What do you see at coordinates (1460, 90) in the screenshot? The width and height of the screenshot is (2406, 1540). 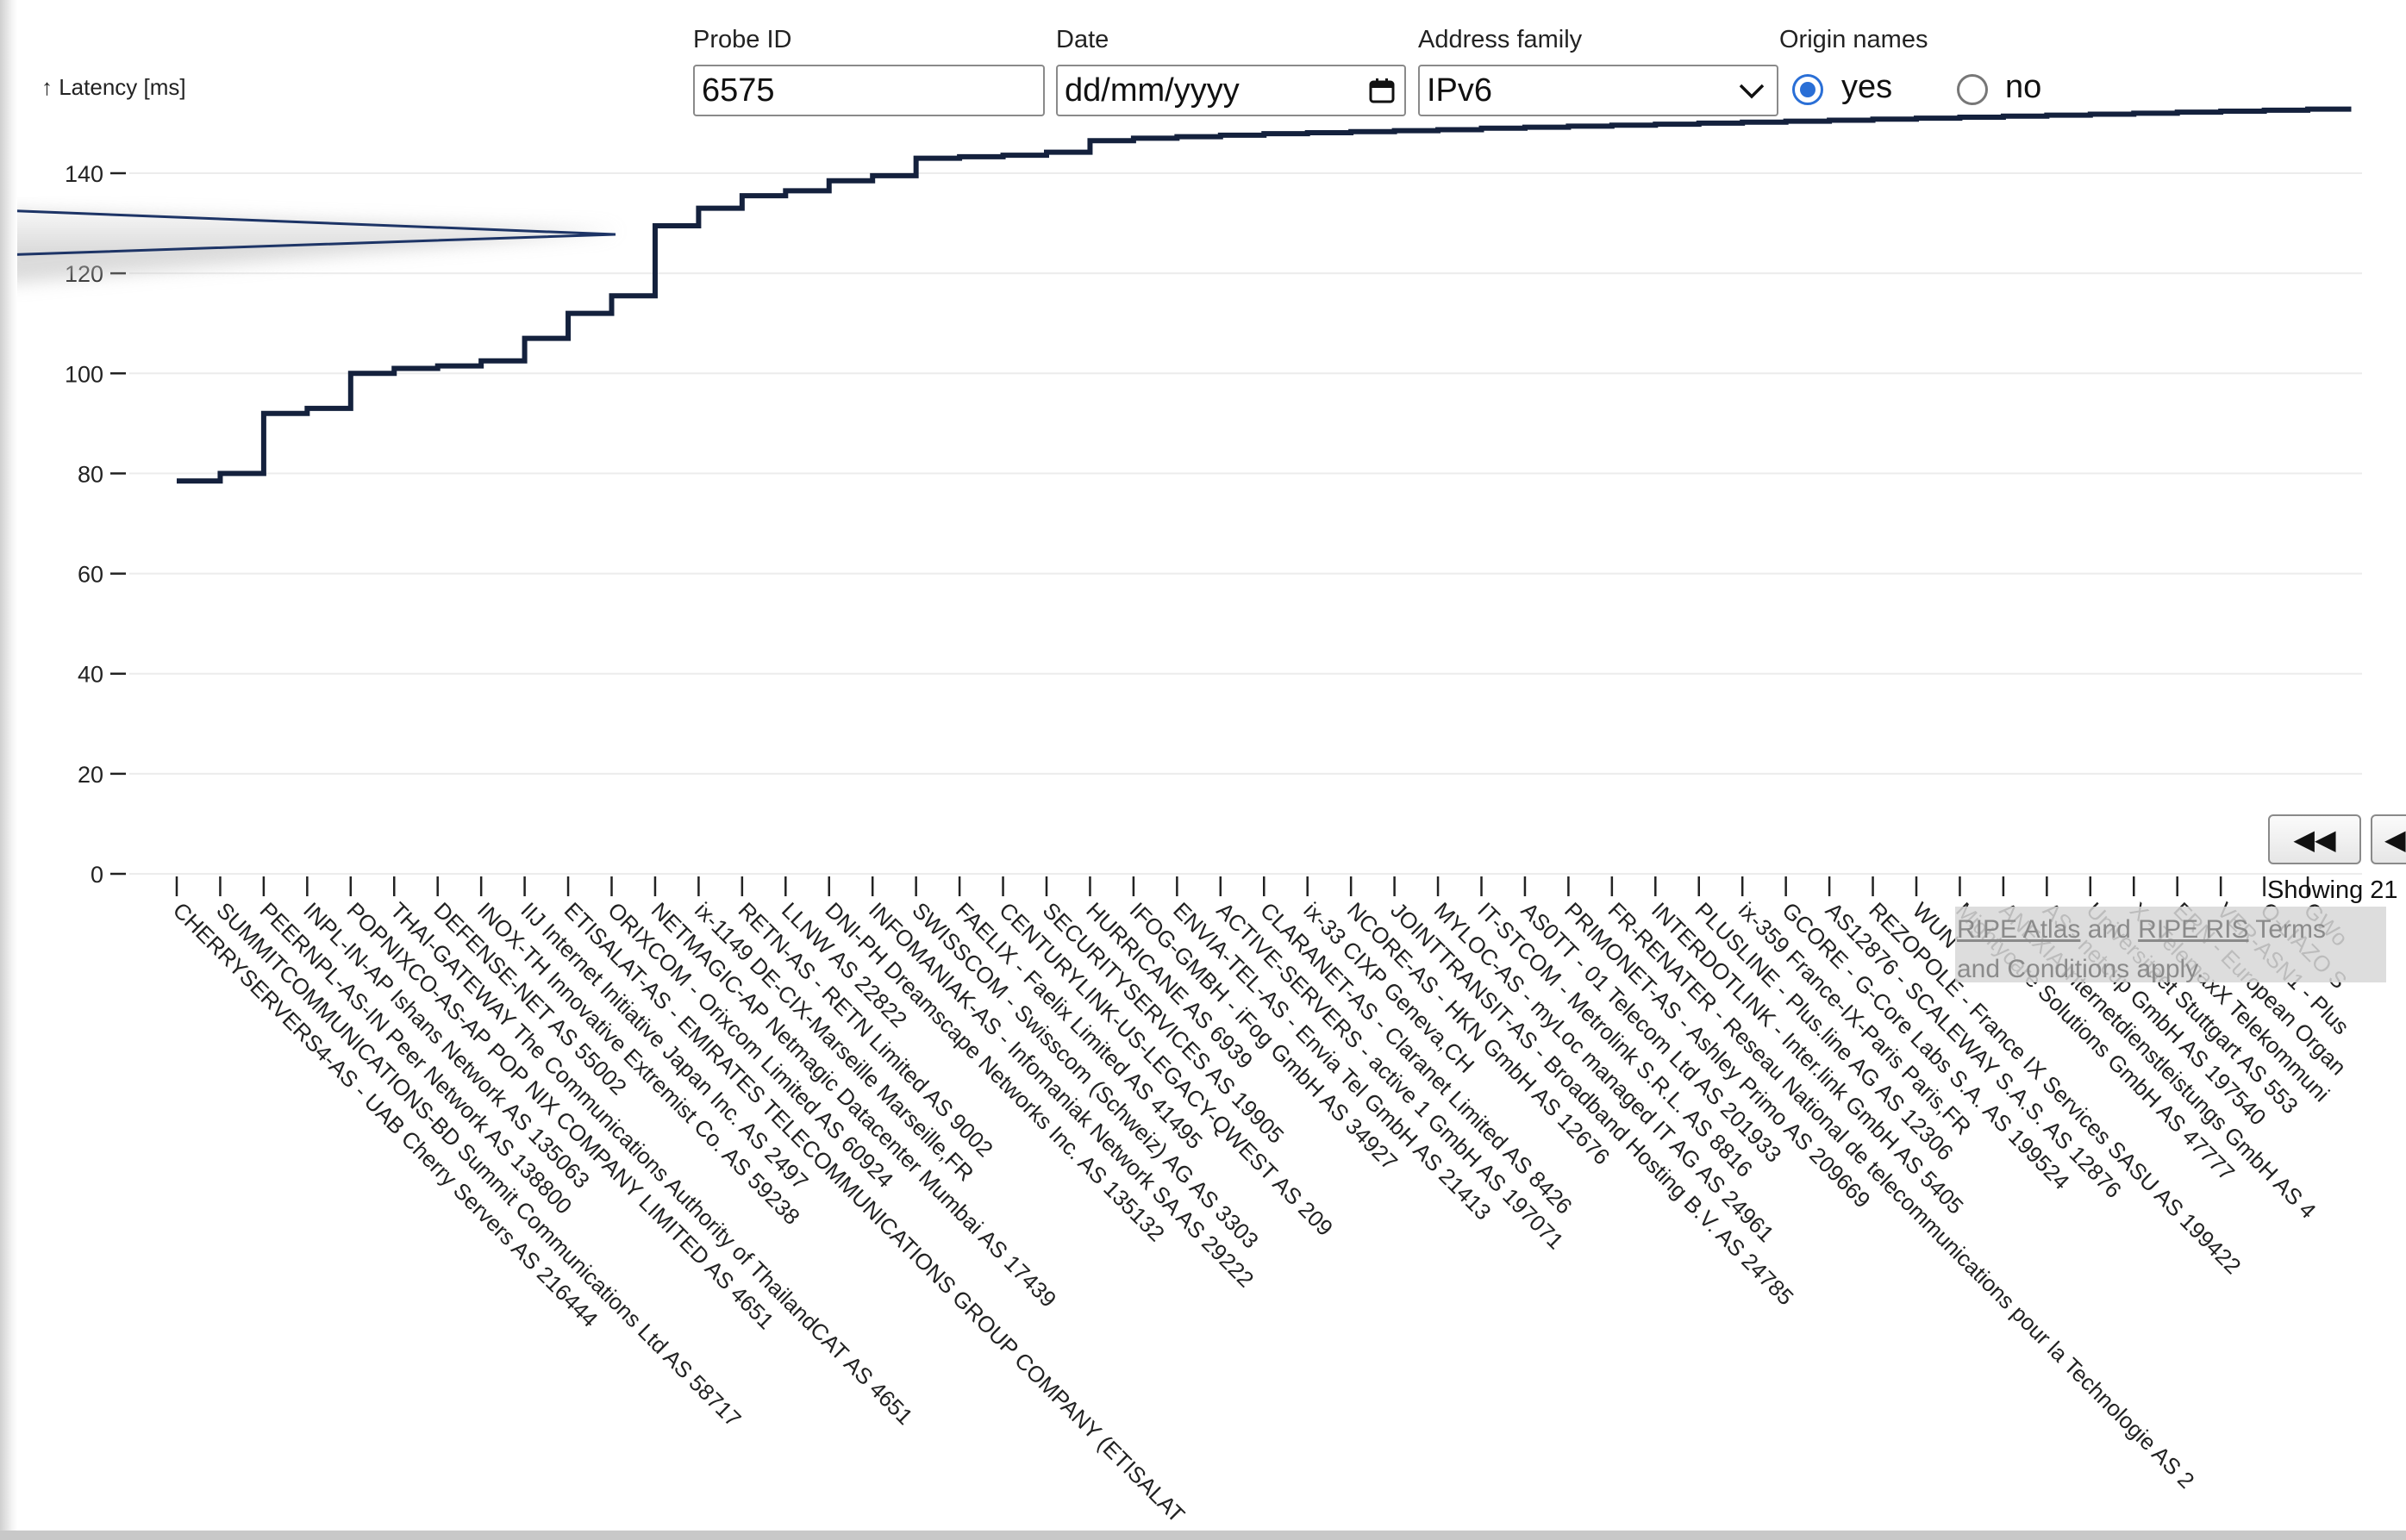 I see `address-family-value: IPv6` at bounding box center [1460, 90].